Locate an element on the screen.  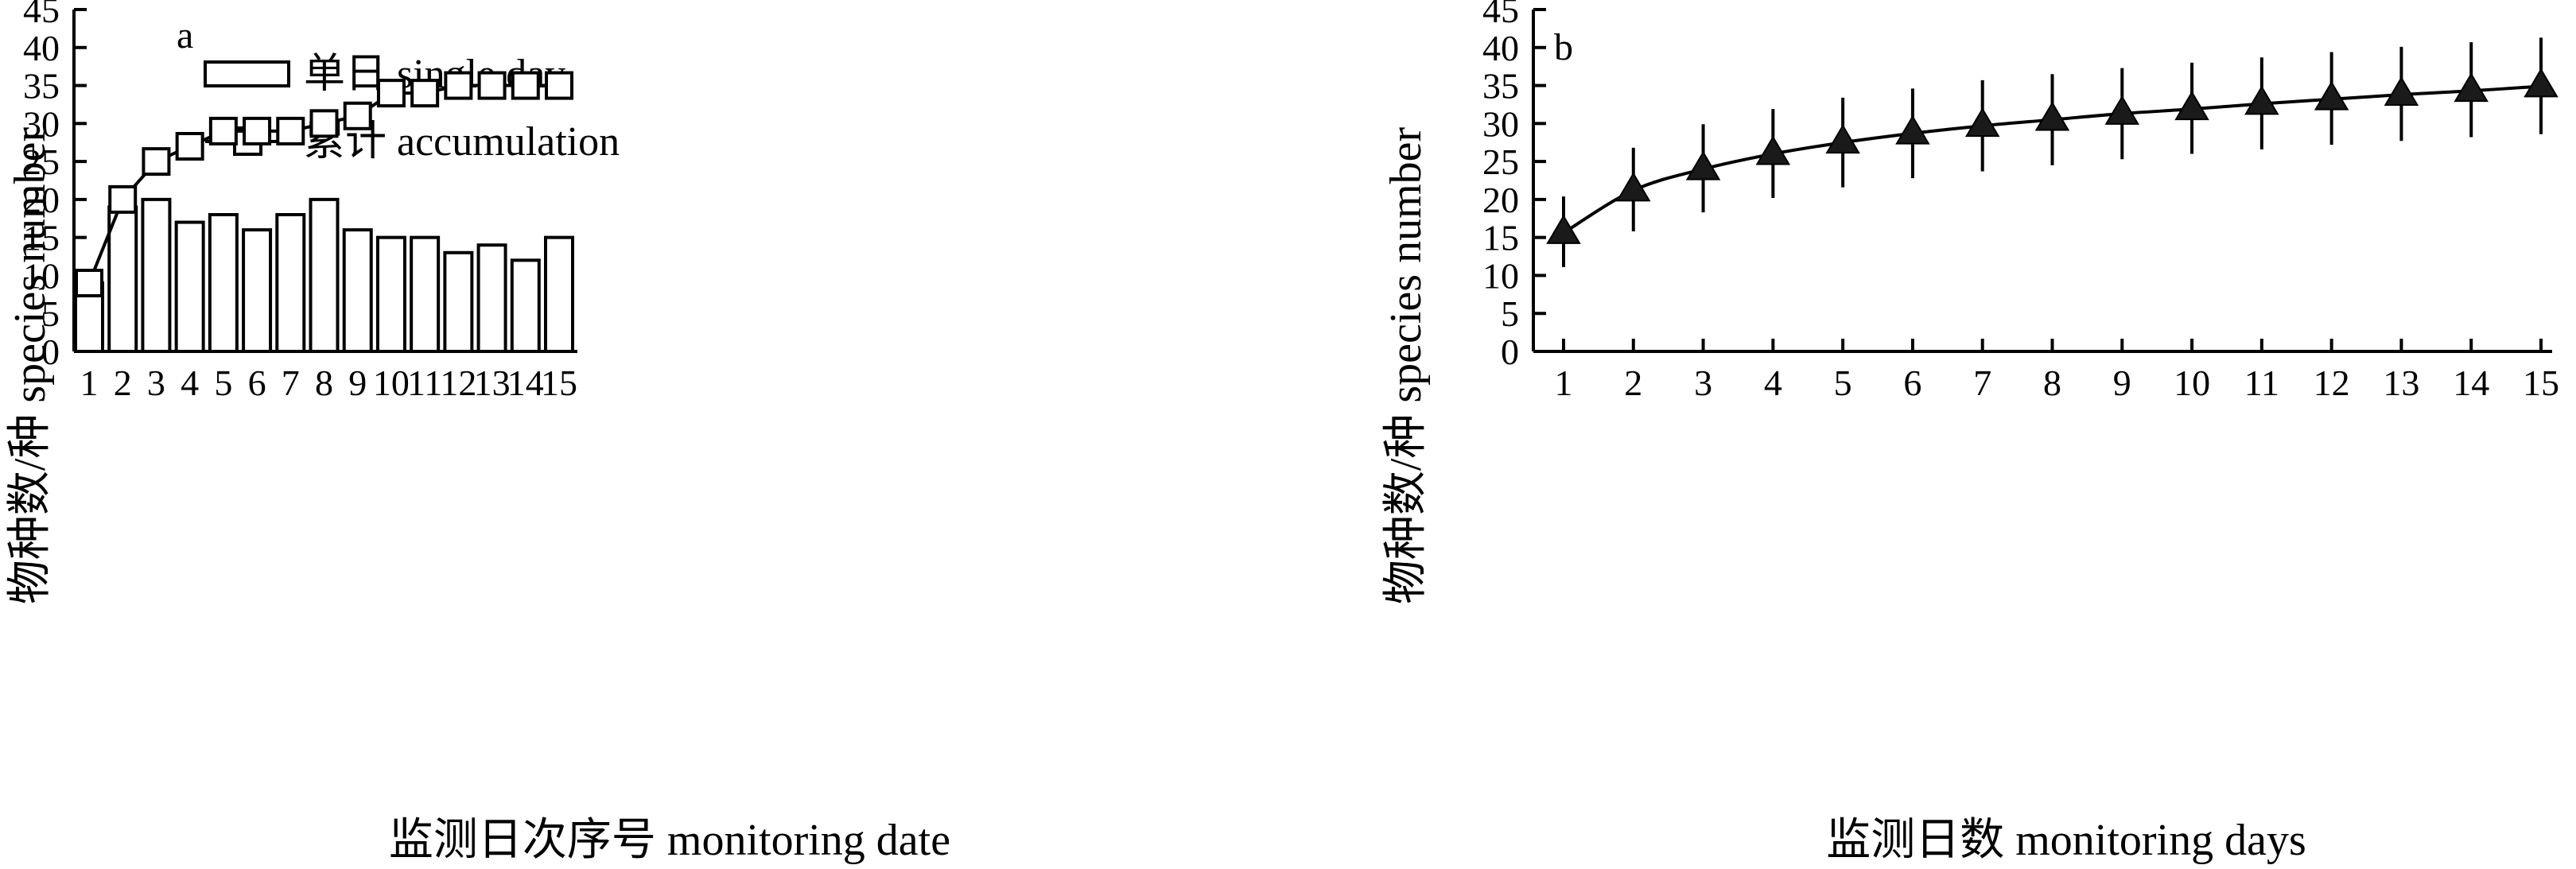
panel-b-x-tick-label: 12 is located at coordinates (2332, 383).